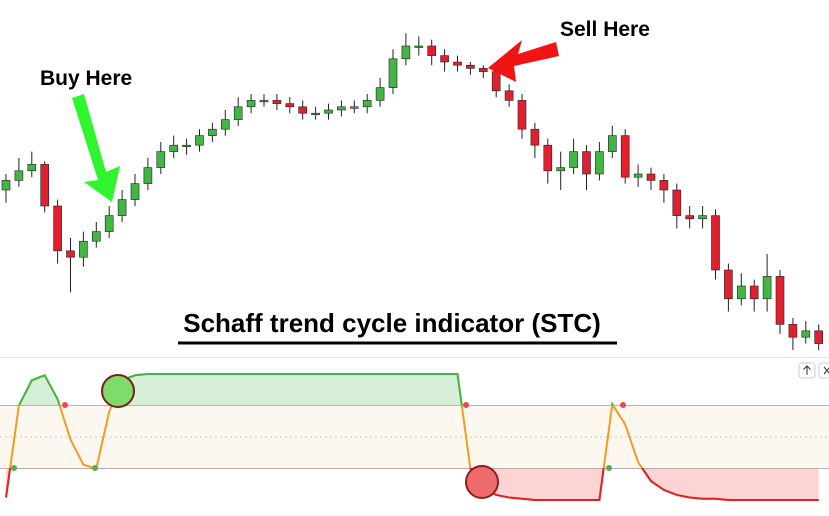 The height and width of the screenshot is (516, 829). I want to click on overbought-fill, so click(316, 389).